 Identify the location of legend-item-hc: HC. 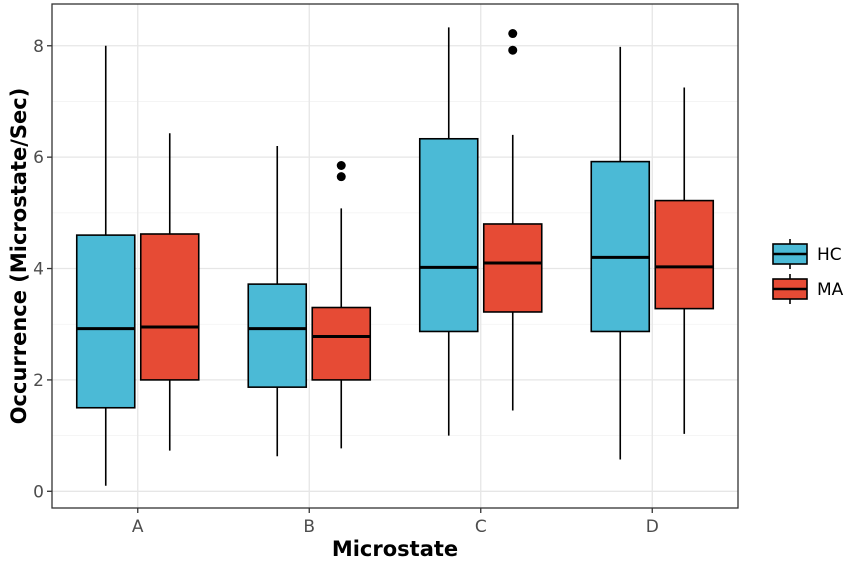
(807, 254).